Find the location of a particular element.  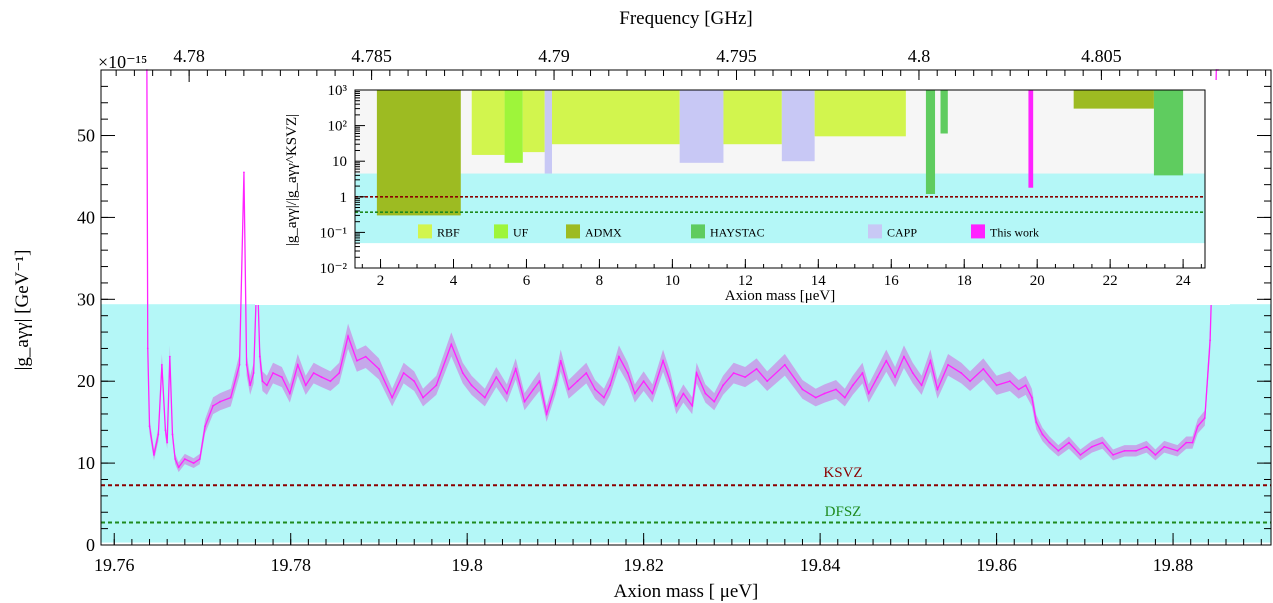

inset-x-tick-label: 14 is located at coordinates (819, 281).